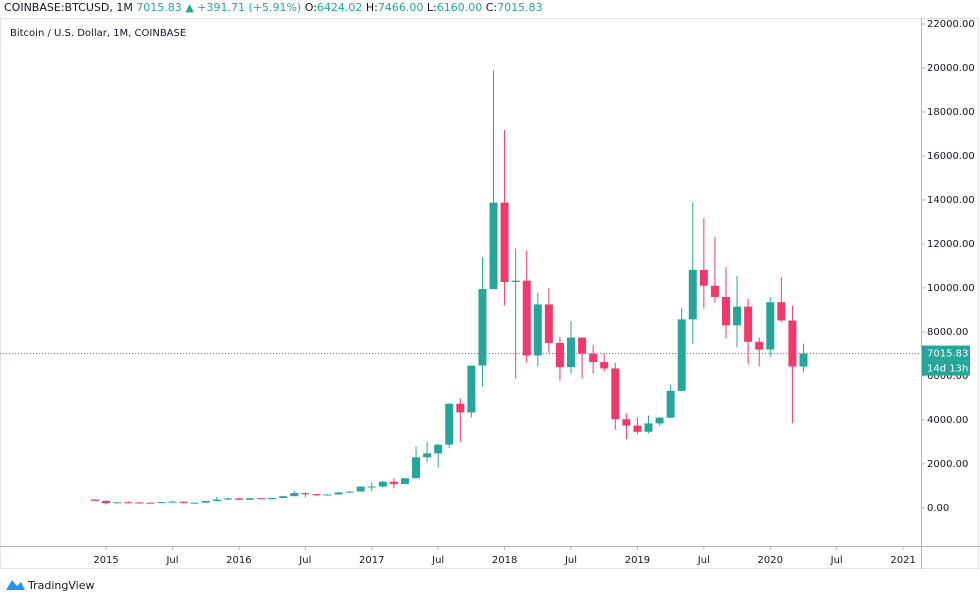 This screenshot has width=980, height=601. I want to click on y-tick-label: 0.00, so click(938, 508).